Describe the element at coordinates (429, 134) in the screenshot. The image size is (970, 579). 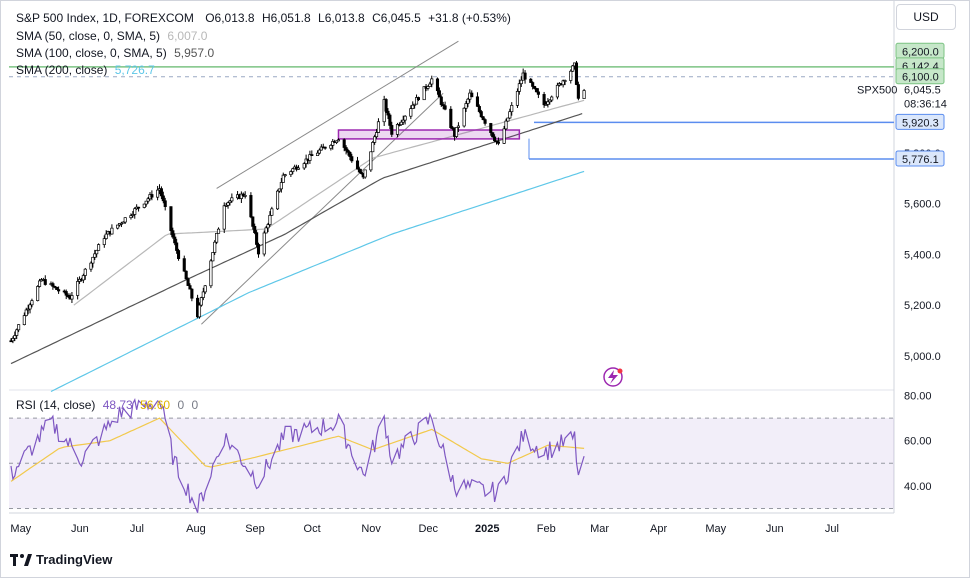
I see `consolidation-zone` at that location.